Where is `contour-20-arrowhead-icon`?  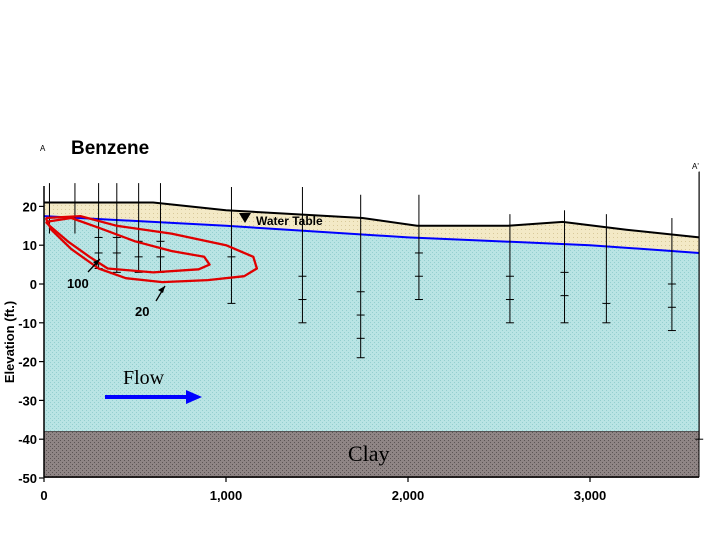 contour-20-arrowhead-icon is located at coordinates (161, 289).